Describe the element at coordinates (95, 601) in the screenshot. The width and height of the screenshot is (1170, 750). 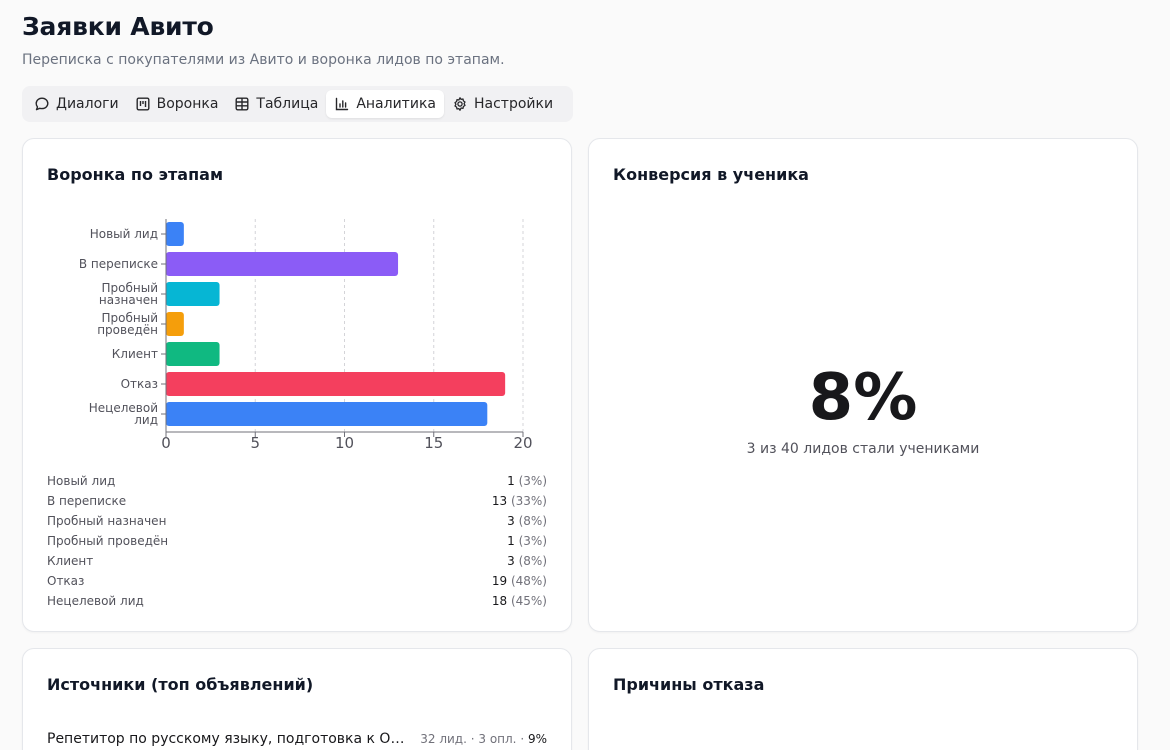
I see `stage-name: Нецелевой лид` at that location.